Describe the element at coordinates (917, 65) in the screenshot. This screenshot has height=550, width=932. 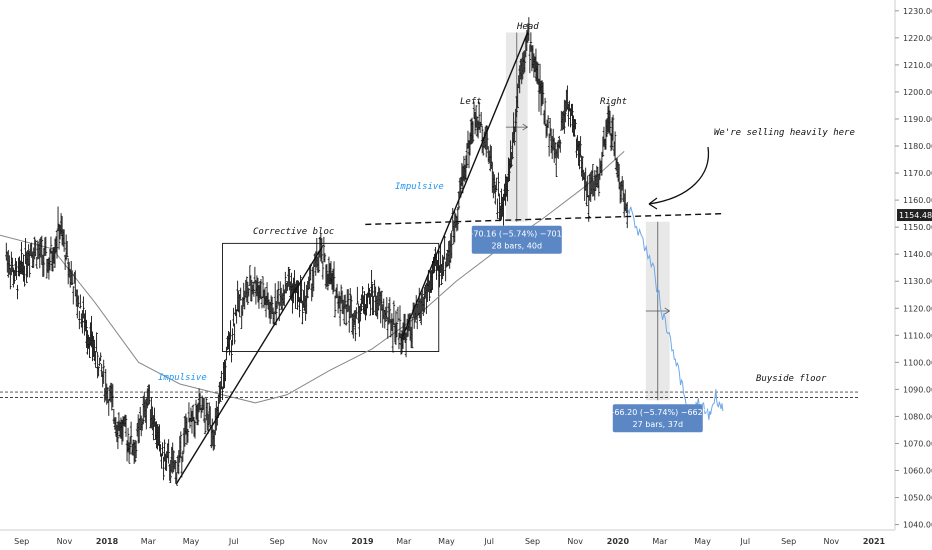
I see `price-tick-label: 1210.00` at that location.